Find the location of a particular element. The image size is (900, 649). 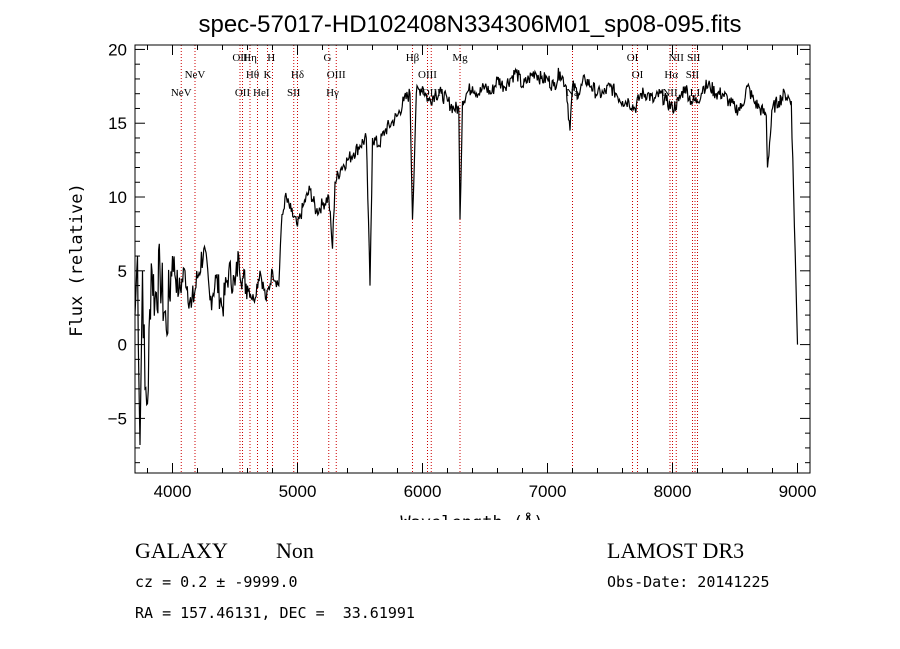

spectral-line-label: H is located at coordinates (271, 58).